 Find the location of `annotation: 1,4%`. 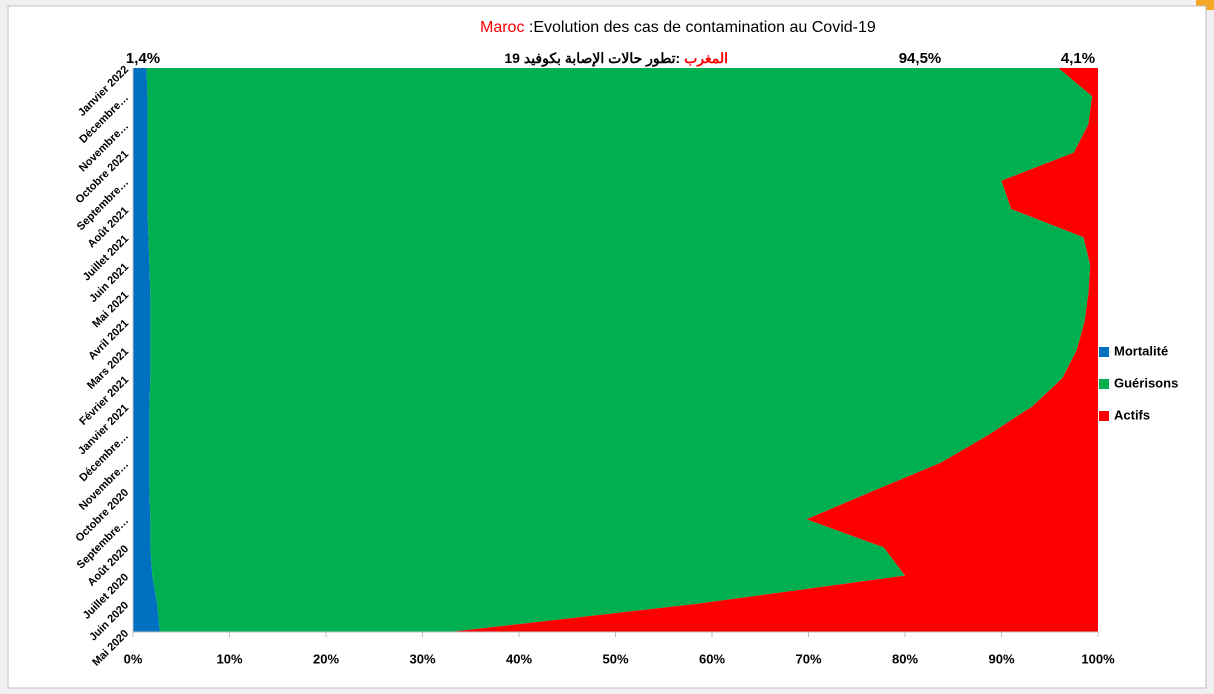

annotation: 1,4% is located at coordinates (143, 58).